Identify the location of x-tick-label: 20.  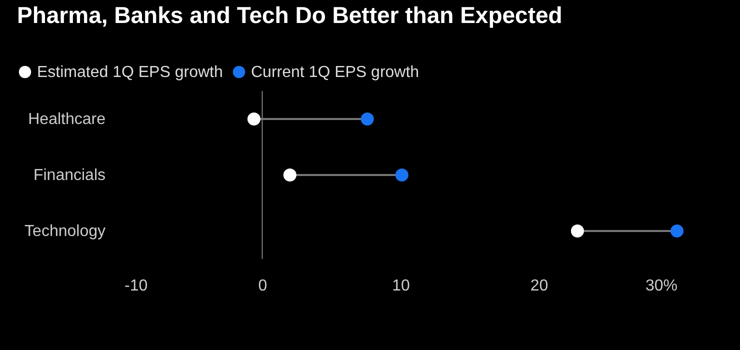
(539, 286).